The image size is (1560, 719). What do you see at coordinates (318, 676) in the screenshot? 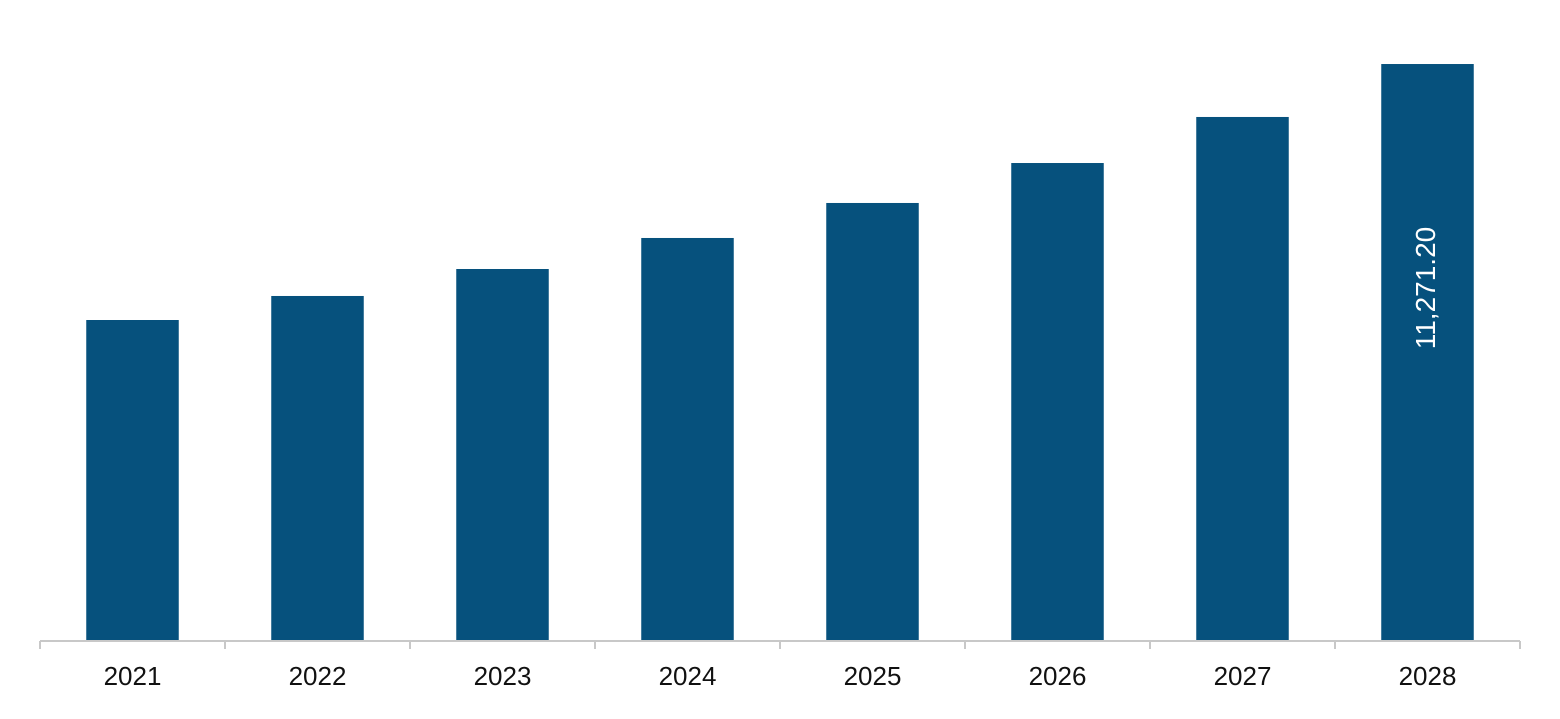
I see `x-tick-label: 2022` at bounding box center [318, 676].